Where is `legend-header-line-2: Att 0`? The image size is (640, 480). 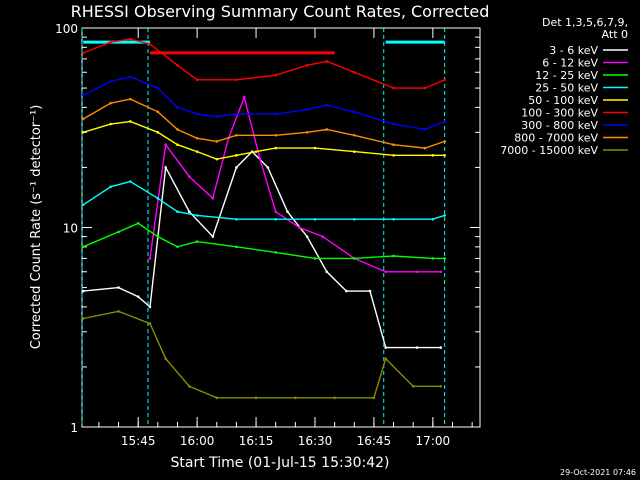 legend-header-line-2: Att 0 is located at coordinates (615, 34).